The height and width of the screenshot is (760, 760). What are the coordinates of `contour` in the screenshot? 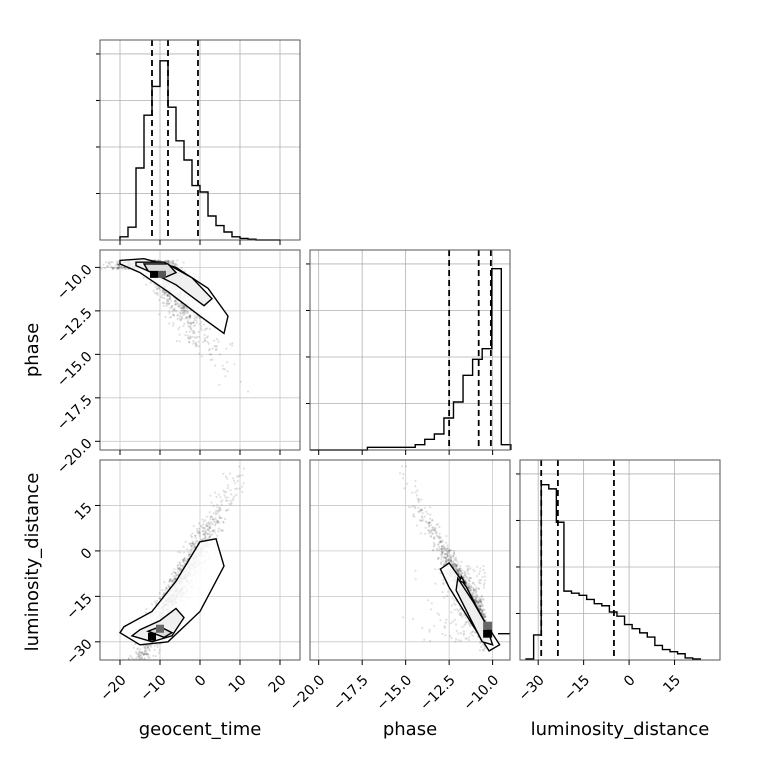 It's located at (172, 591).